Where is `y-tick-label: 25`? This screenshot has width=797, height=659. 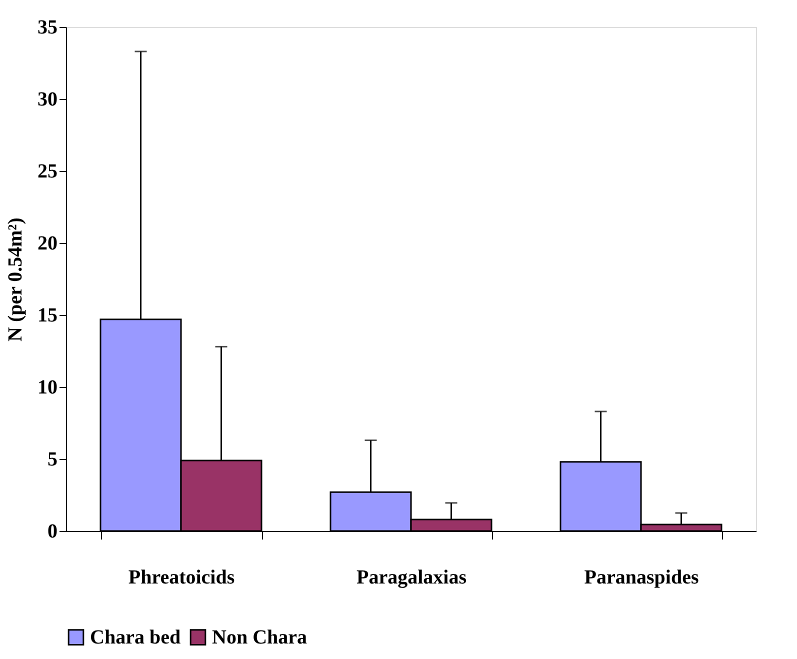
y-tick-label: 25 is located at coordinates (48, 171).